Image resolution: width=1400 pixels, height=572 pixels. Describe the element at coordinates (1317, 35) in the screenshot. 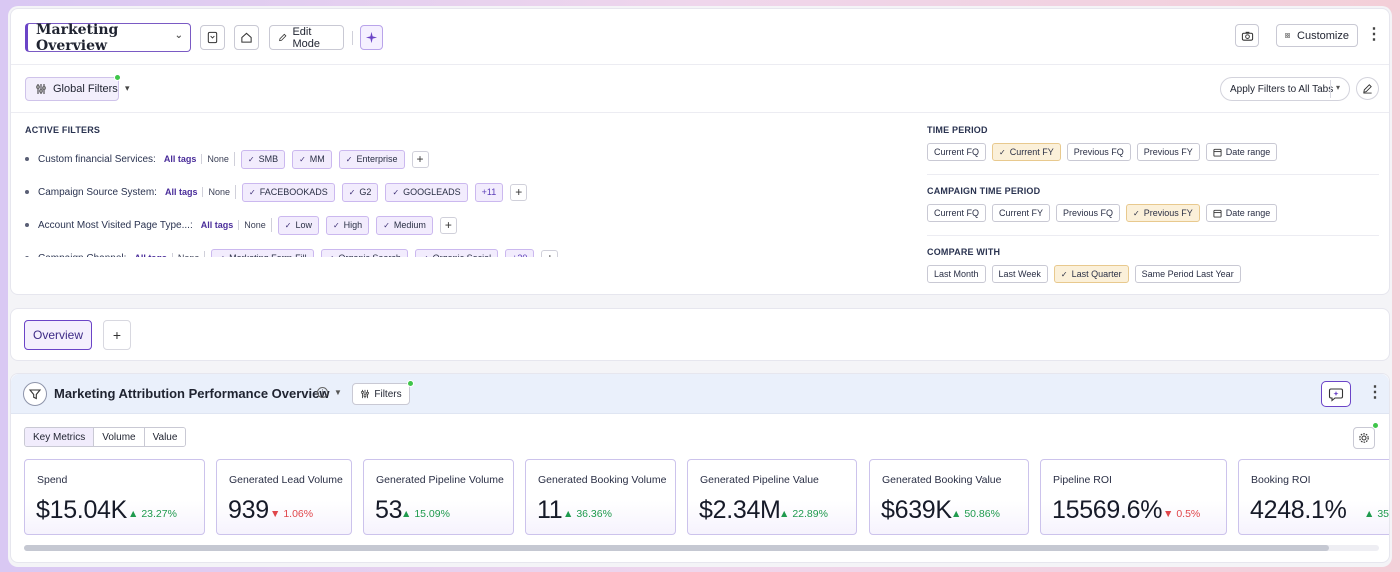

I see `customize-button: Customize` at that location.